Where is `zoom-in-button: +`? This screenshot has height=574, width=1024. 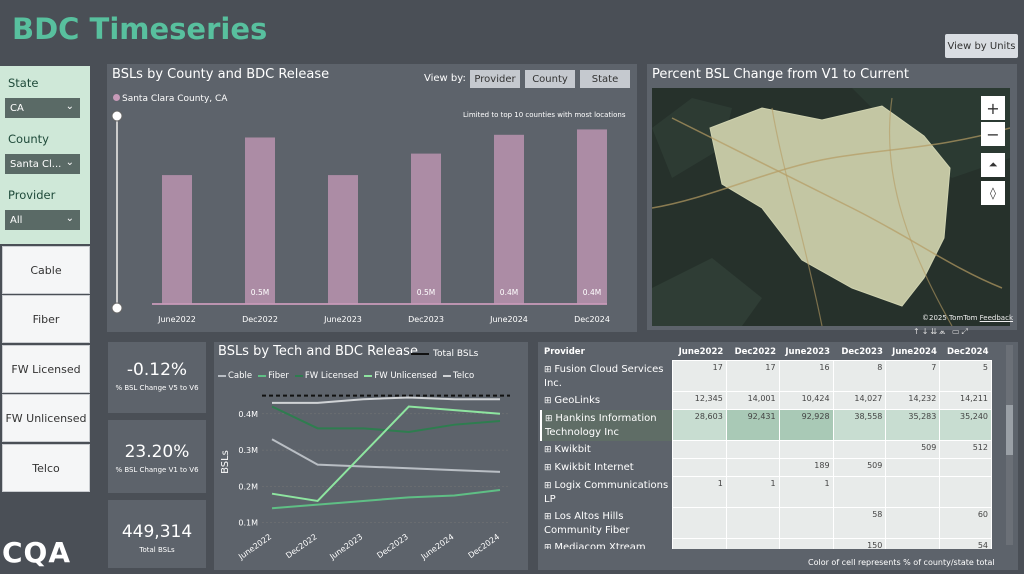 zoom-in-button: + is located at coordinates (993, 108).